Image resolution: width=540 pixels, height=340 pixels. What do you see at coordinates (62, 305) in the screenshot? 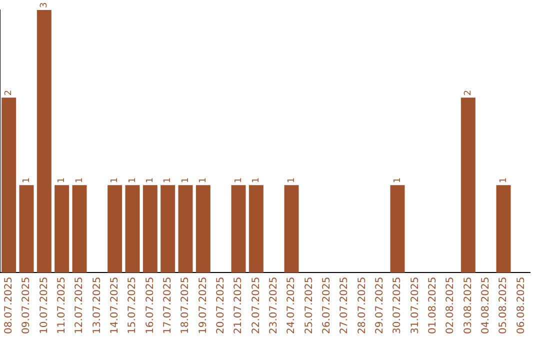
I see `x-tick-label: 11.07.2025` at bounding box center [62, 305].